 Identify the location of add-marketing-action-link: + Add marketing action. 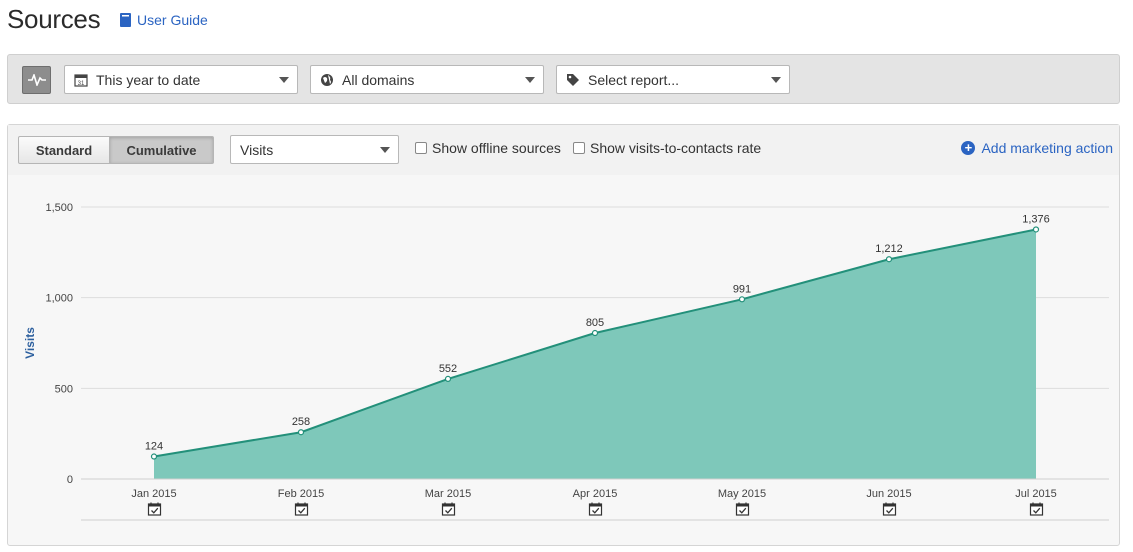
(1037, 148).